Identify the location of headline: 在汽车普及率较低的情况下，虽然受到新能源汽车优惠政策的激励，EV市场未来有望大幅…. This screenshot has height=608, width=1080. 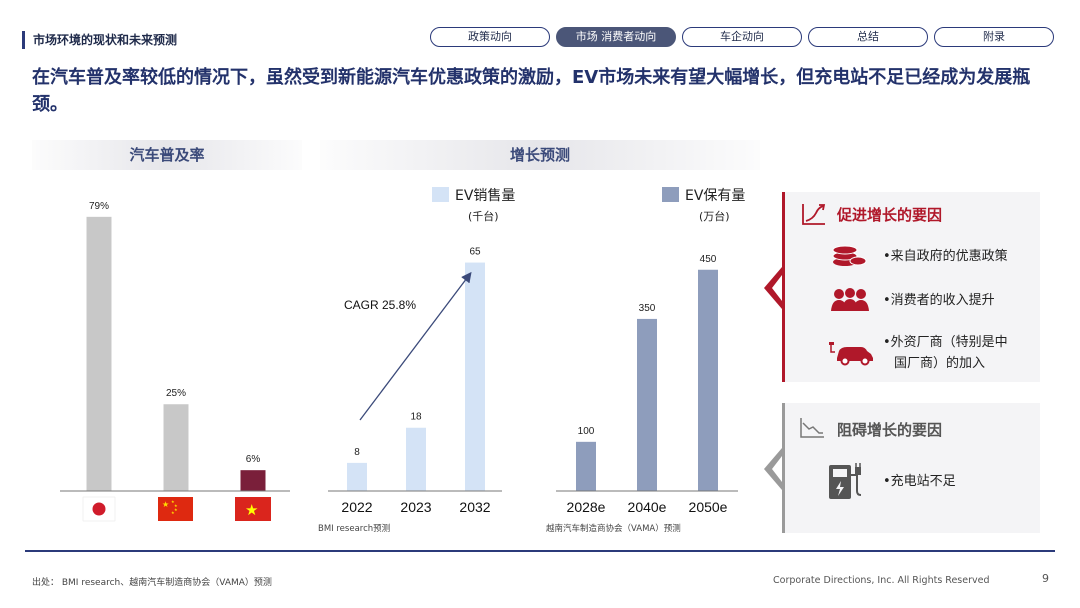
(531, 91).